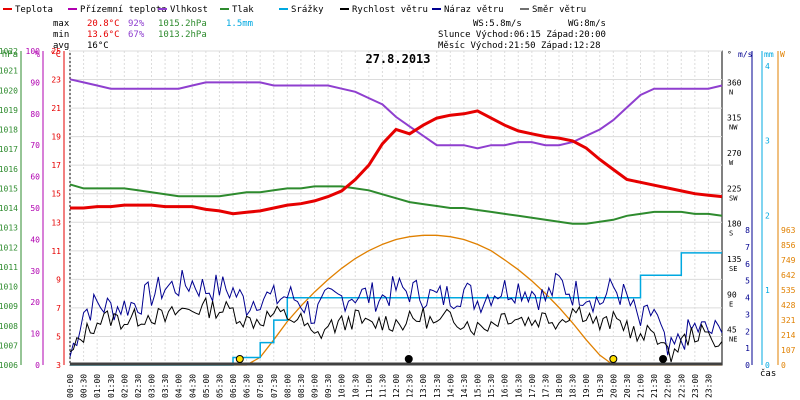 The height and width of the screenshot is (400, 800). I want to click on x-axis-title: čas, so click(768, 373).